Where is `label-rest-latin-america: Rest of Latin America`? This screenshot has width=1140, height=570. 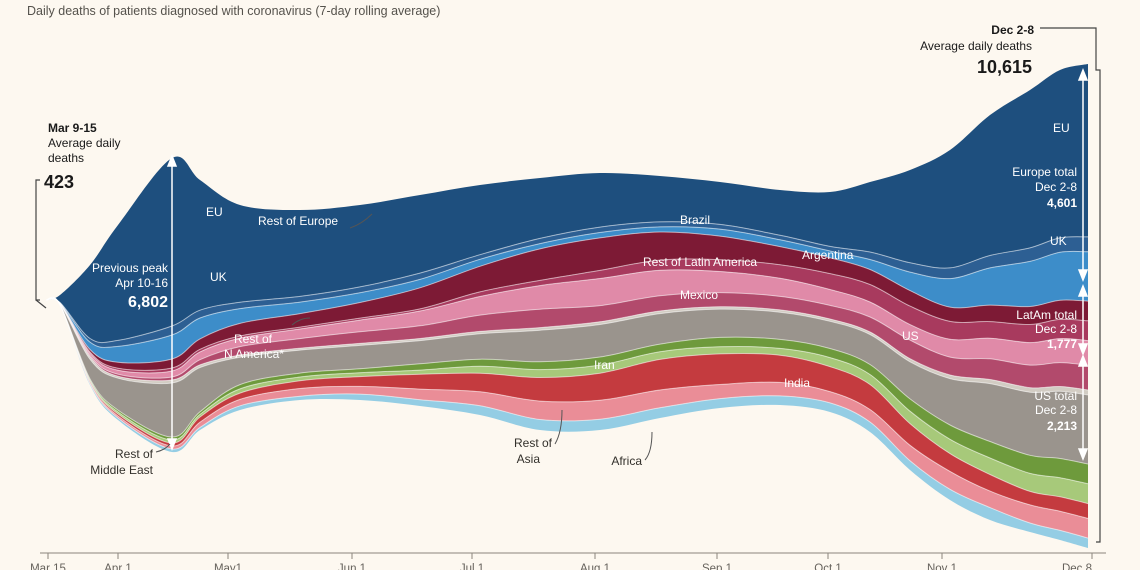
label-rest-latin-america: Rest of Latin America is located at coordinates (700, 262).